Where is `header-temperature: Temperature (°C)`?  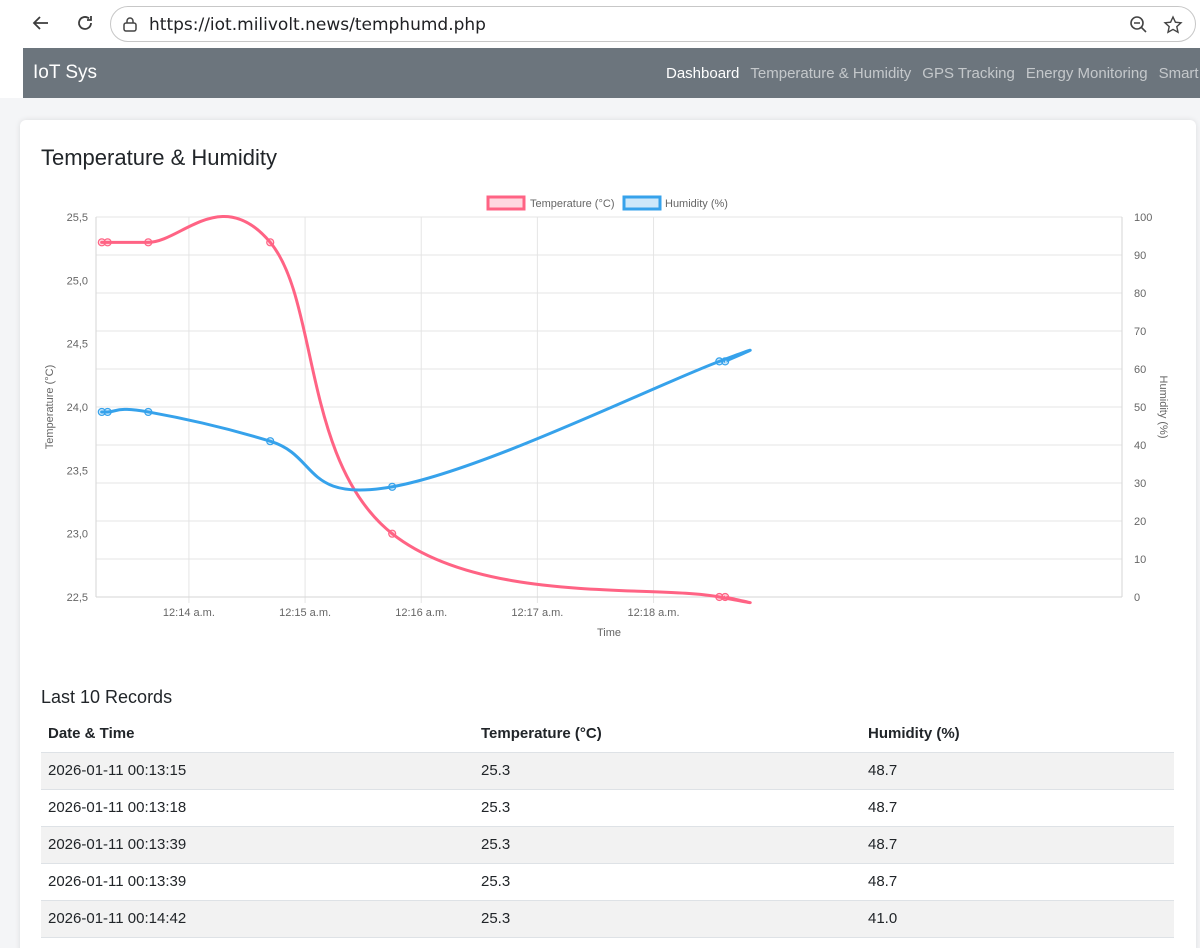 header-temperature: Temperature (°C) is located at coordinates (667, 734).